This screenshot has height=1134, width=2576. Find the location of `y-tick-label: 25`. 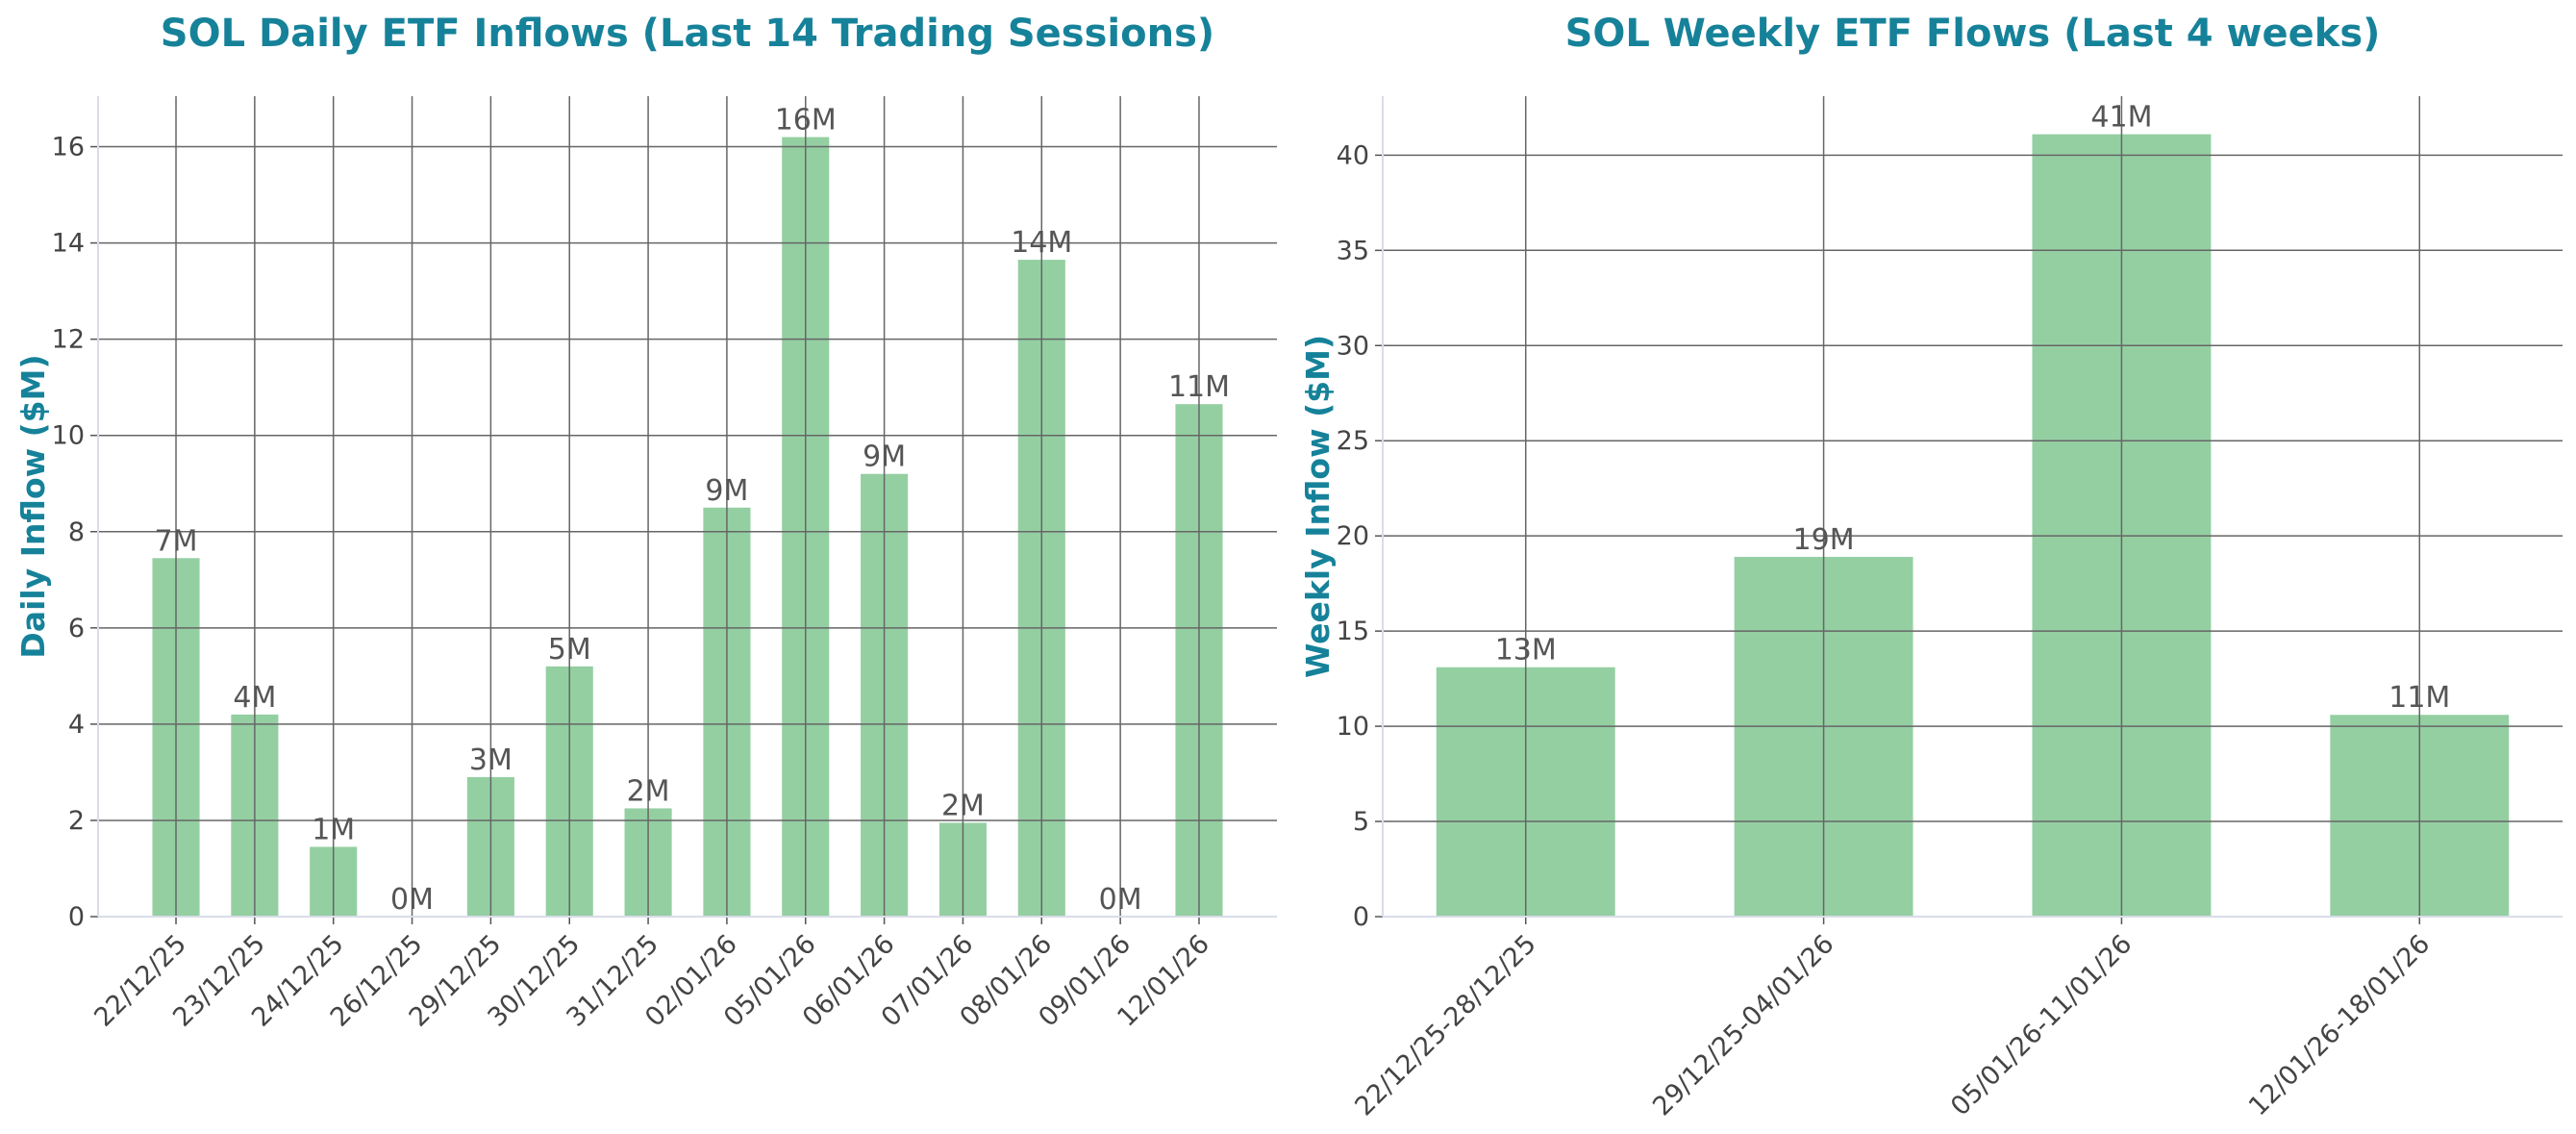

y-tick-label: 25 is located at coordinates (1353, 441).